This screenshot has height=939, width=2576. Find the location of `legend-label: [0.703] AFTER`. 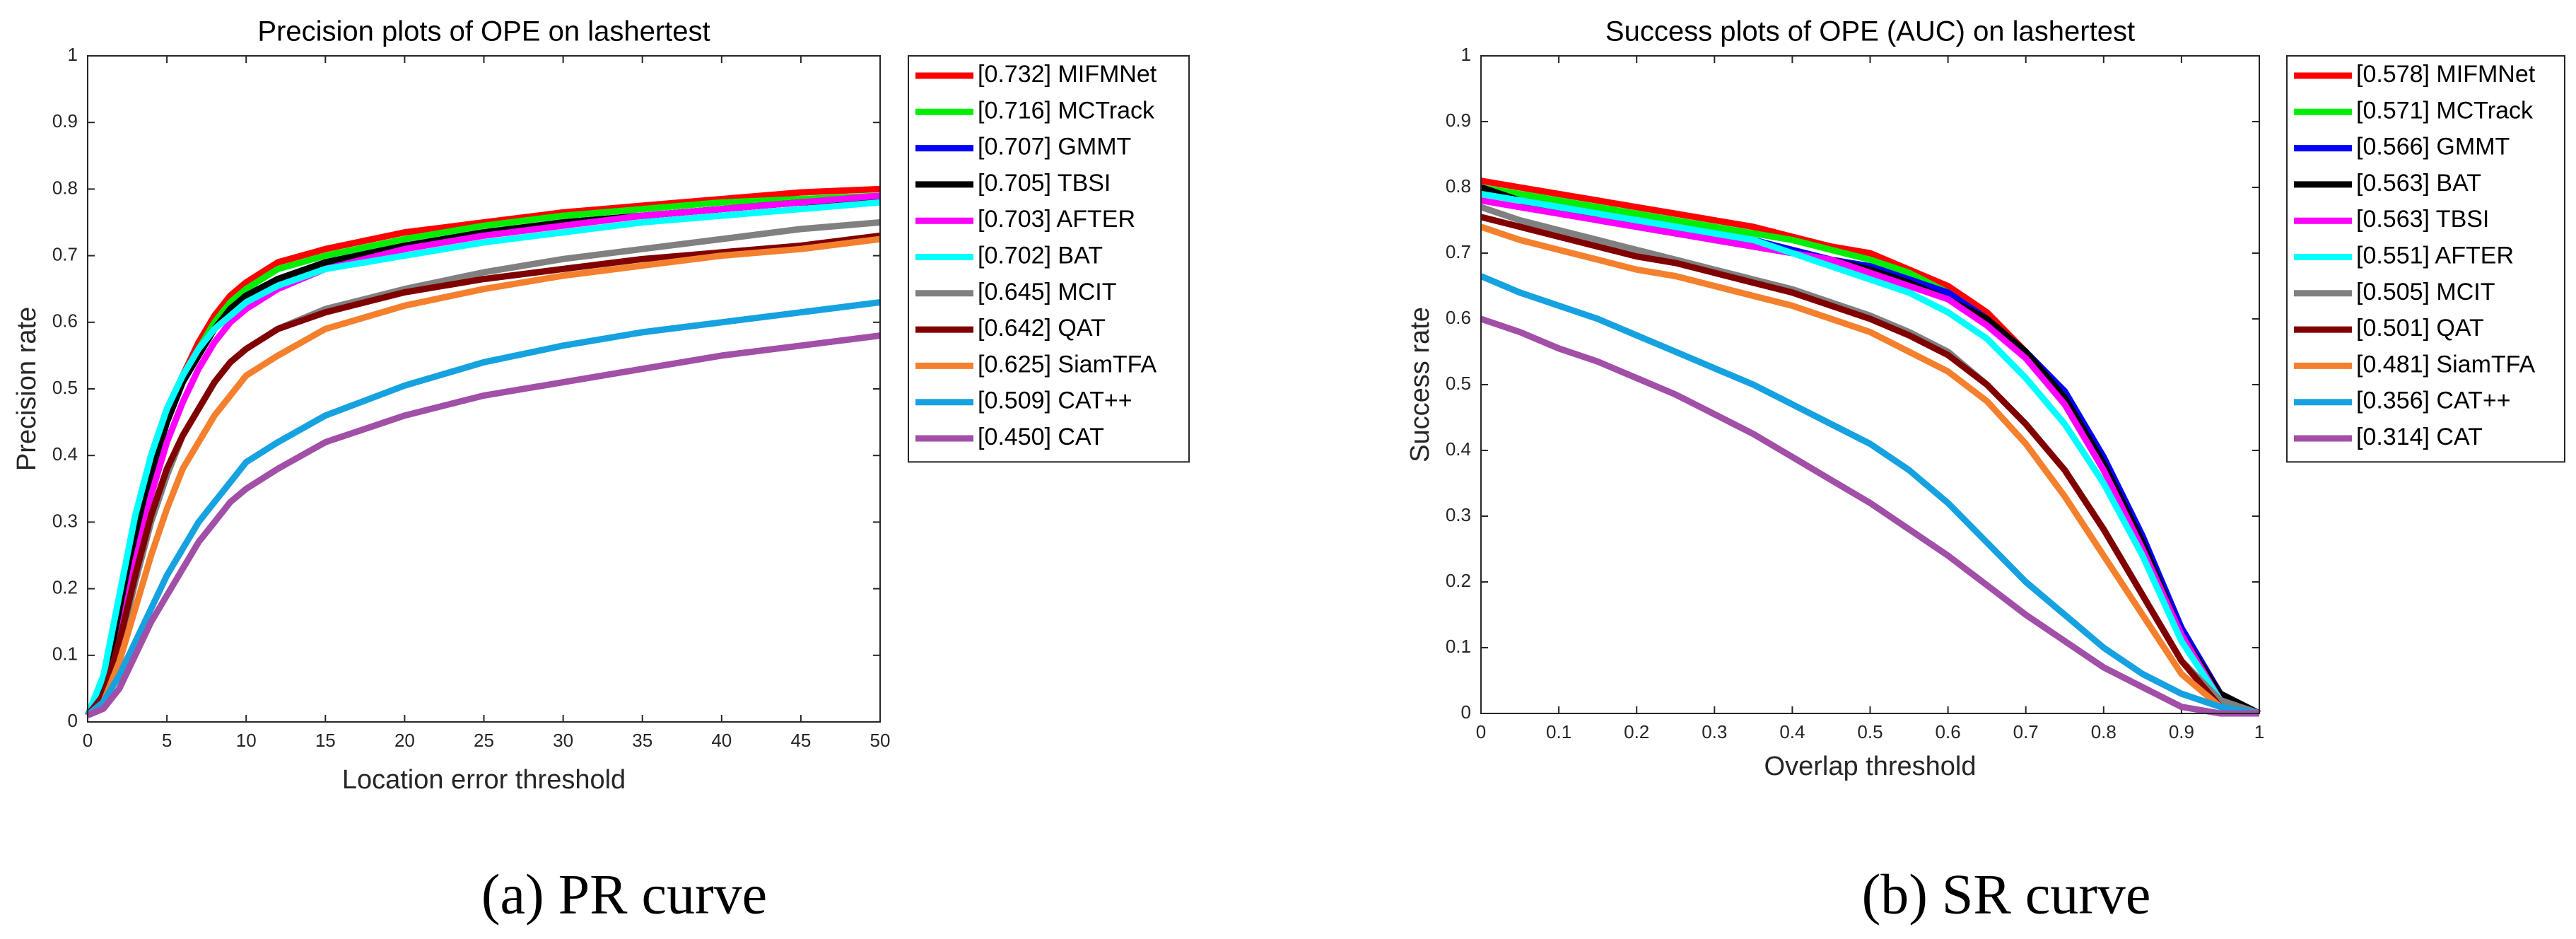

legend-label: [0.703] AFTER is located at coordinates (1056, 220).